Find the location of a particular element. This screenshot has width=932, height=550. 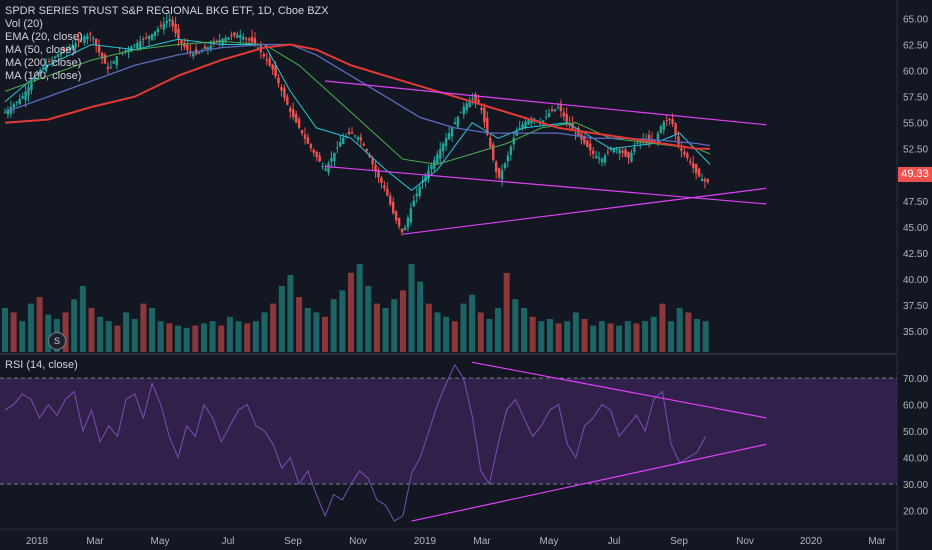

indicator-ma50: MA (50, close) is located at coordinates (40, 50).